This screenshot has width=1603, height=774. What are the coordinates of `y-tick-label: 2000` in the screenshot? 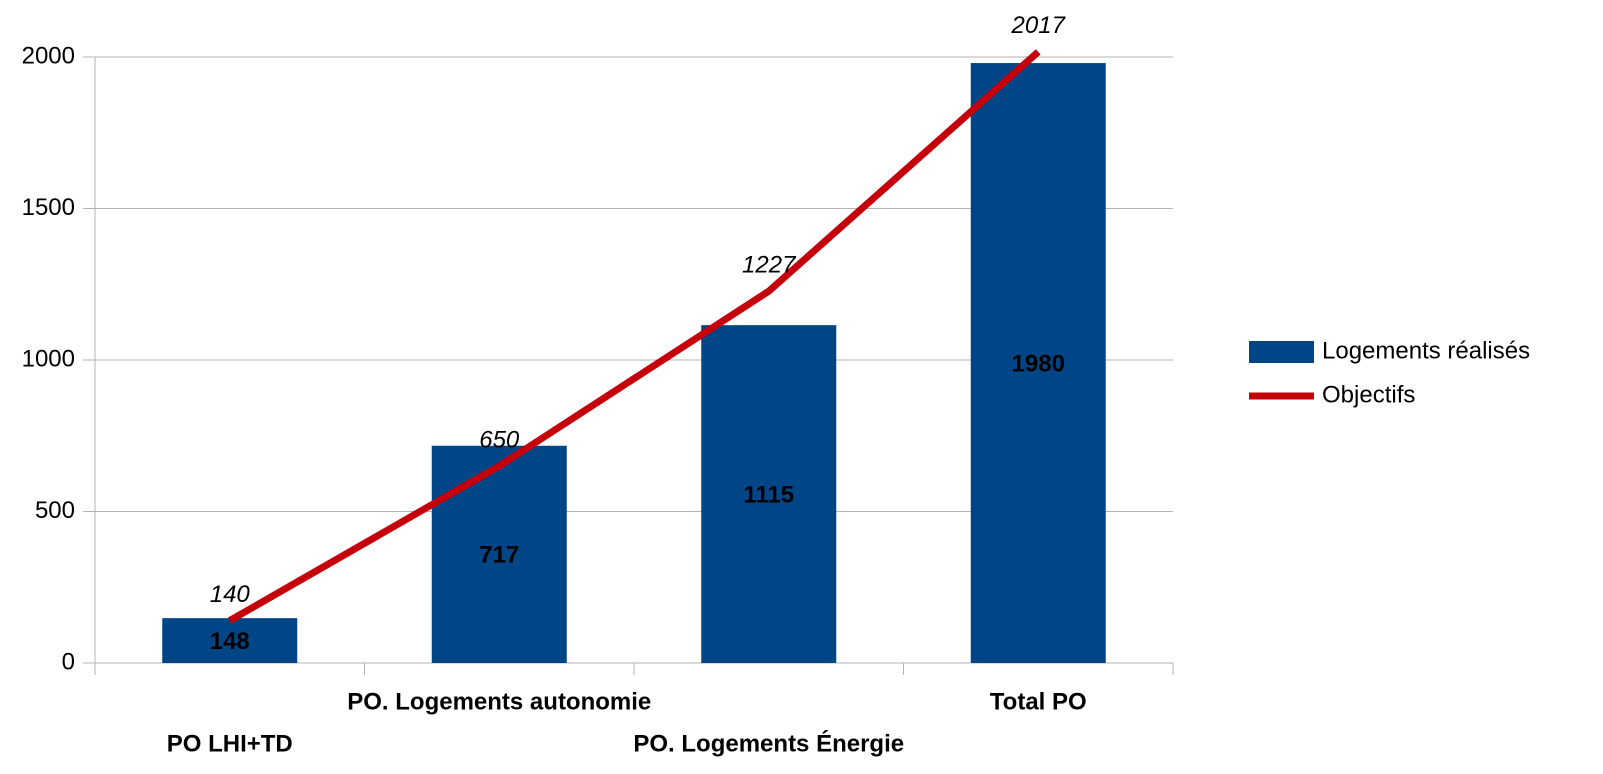 It's located at (48, 55).